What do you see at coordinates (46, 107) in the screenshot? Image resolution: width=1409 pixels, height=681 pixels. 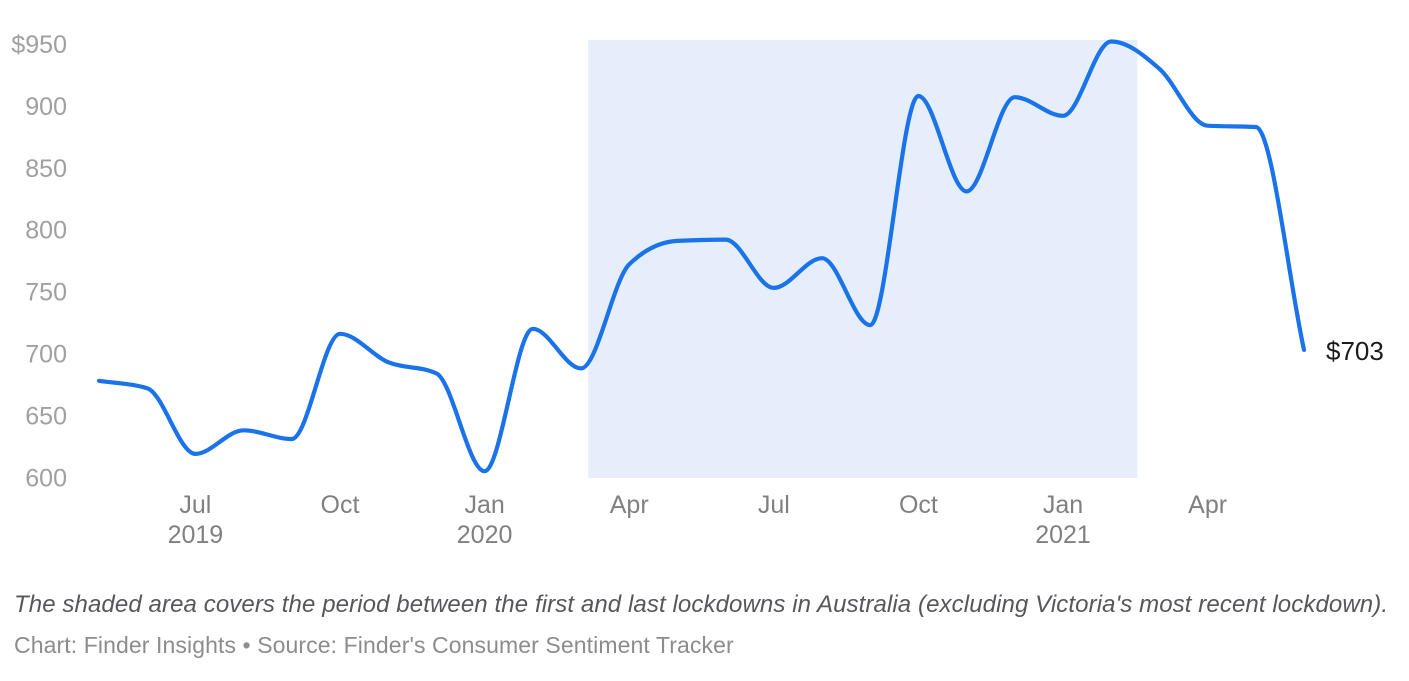 I see `y-axis-tick-label: 900` at bounding box center [46, 107].